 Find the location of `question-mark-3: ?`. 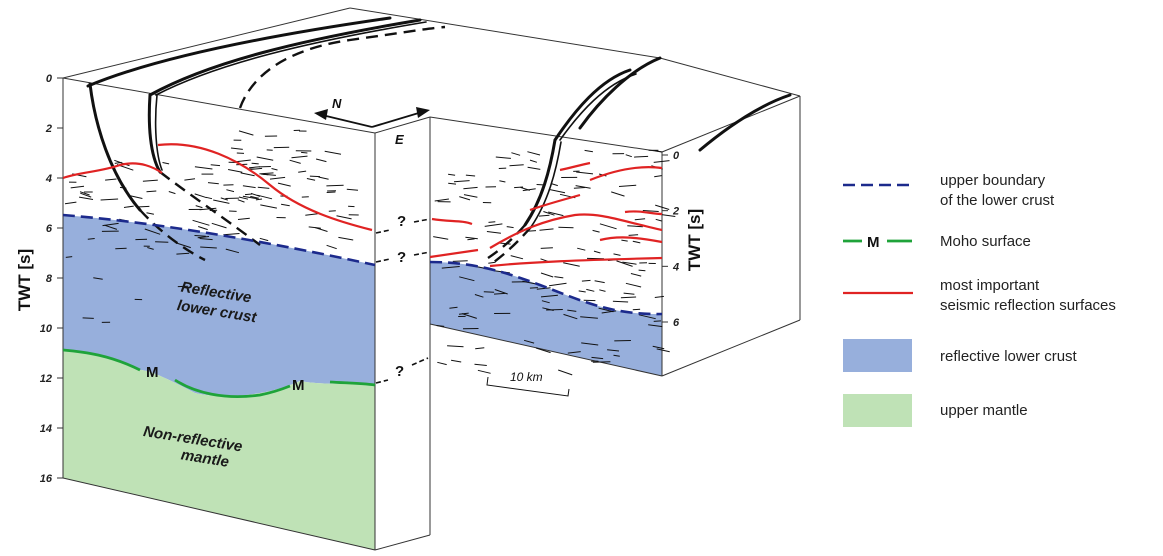

question-mark-3: ? is located at coordinates (399, 371).